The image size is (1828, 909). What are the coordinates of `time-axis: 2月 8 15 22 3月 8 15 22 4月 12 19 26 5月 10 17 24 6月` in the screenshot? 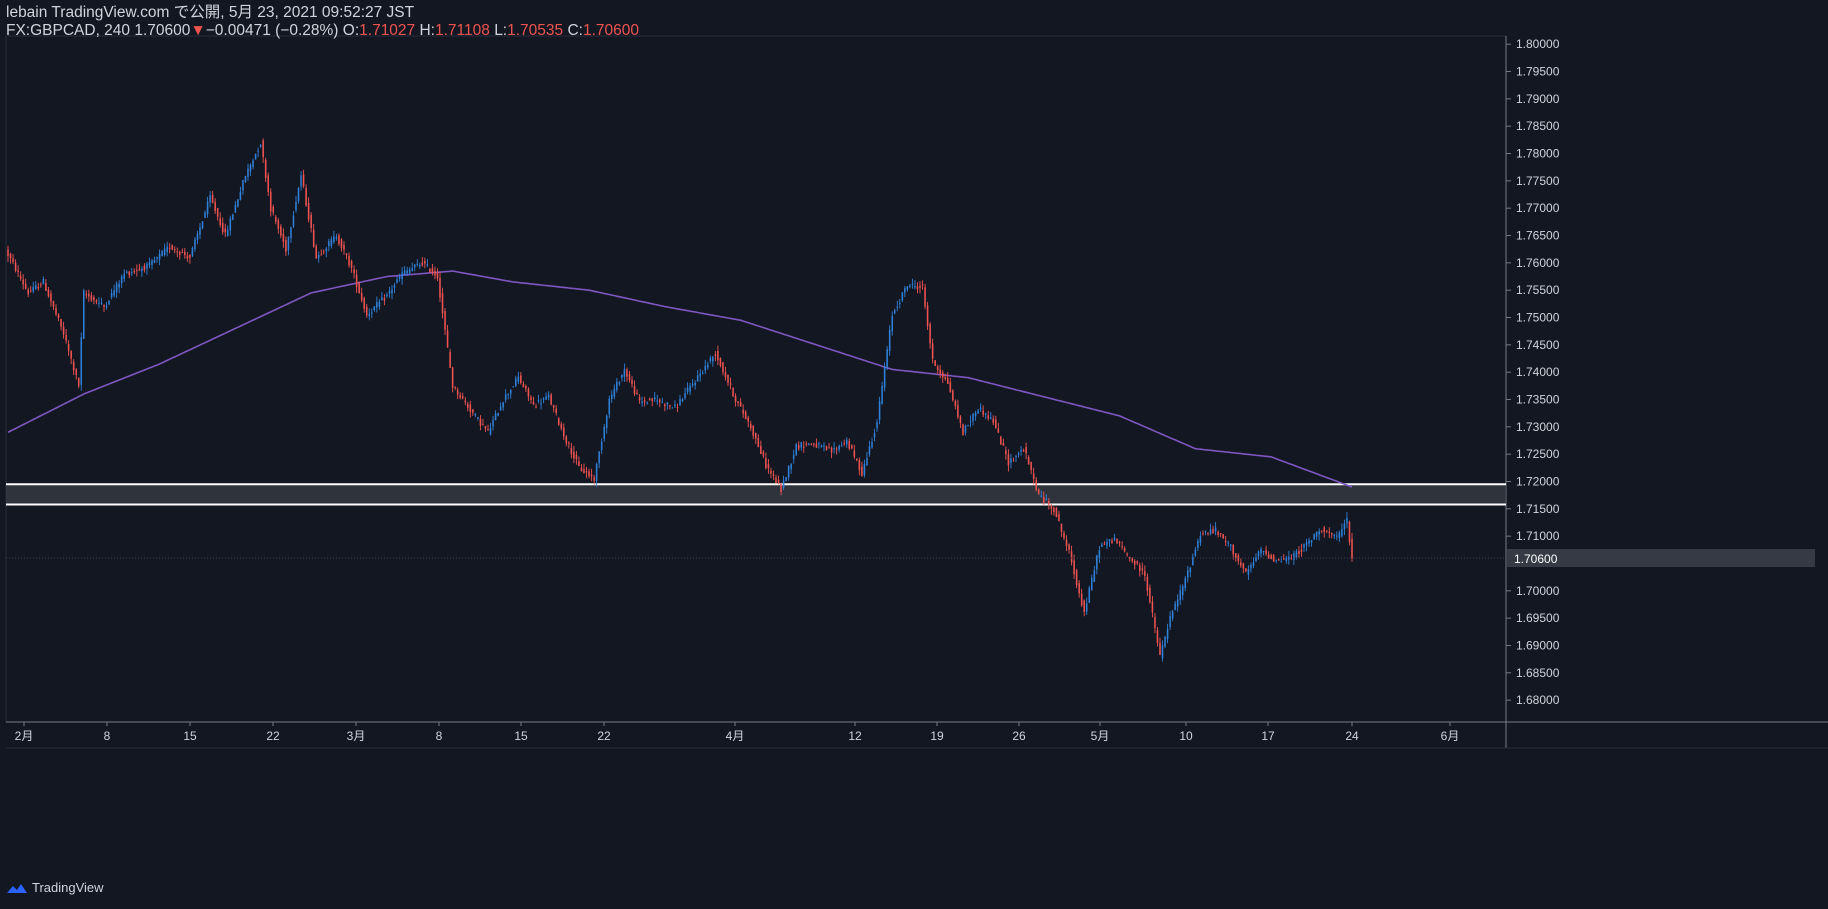 It's located at (737, 732).